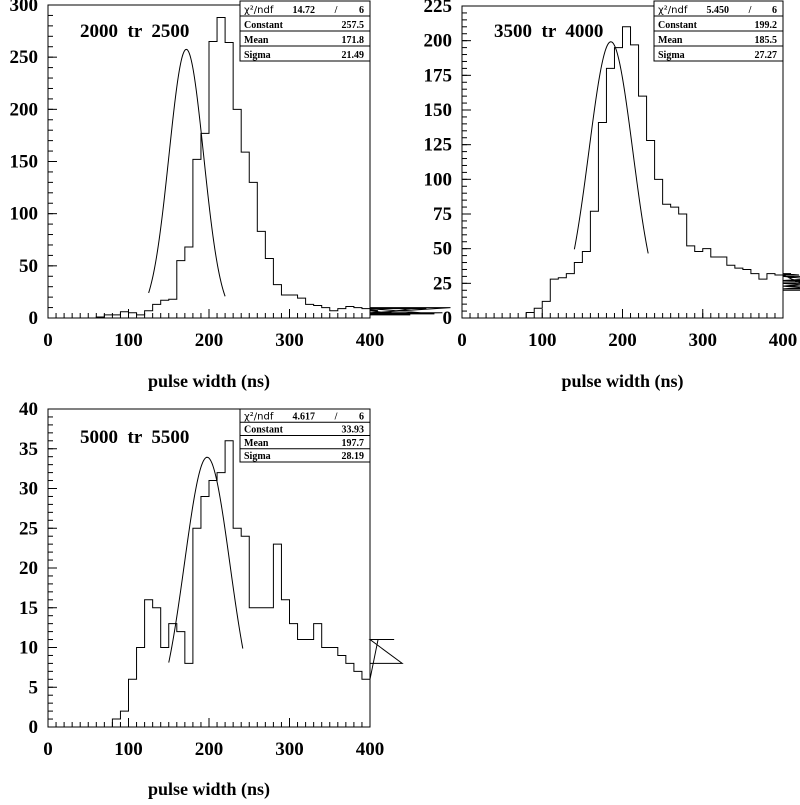  What do you see at coordinates (134, 31) in the screenshot?
I see `panel-range-label: 2000 tr 2500` at bounding box center [134, 31].